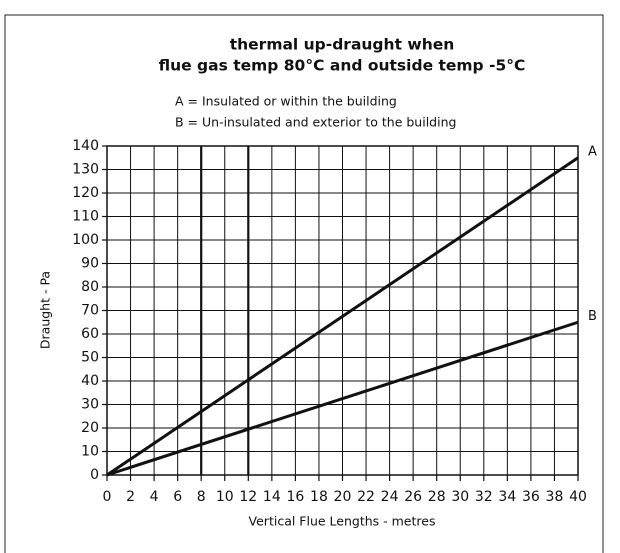  What do you see at coordinates (85, 170) in the screenshot?
I see `y-tick-label: 130` at bounding box center [85, 170].